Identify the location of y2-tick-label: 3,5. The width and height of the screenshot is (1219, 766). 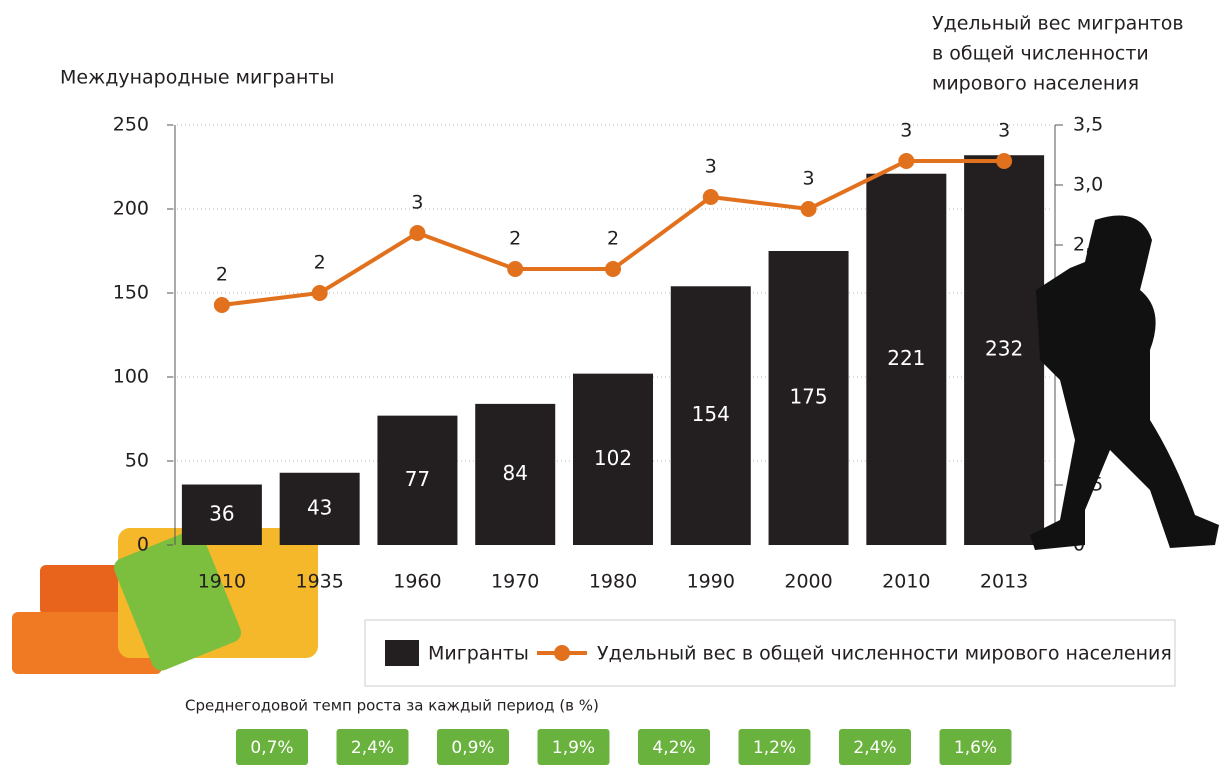
(1088, 125).